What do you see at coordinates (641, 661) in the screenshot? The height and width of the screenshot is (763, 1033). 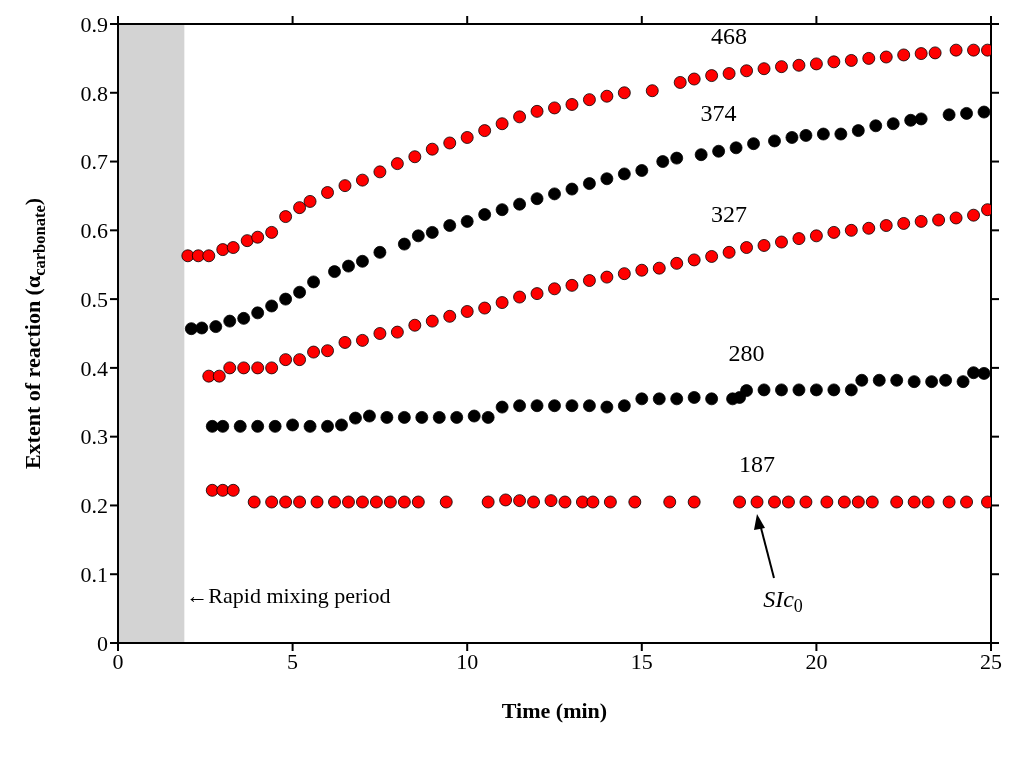 I see `x-tick-label: 15` at bounding box center [641, 661].